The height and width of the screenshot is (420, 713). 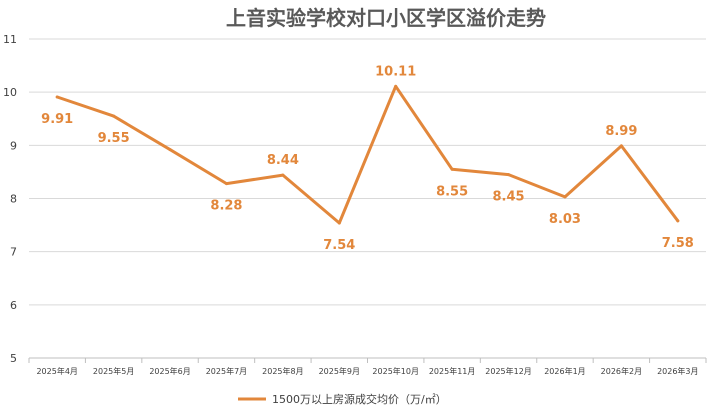 What do you see at coordinates (283, 160) in the screenshot?
I see `data-label: 8.44` at bounding box center [283, 160].